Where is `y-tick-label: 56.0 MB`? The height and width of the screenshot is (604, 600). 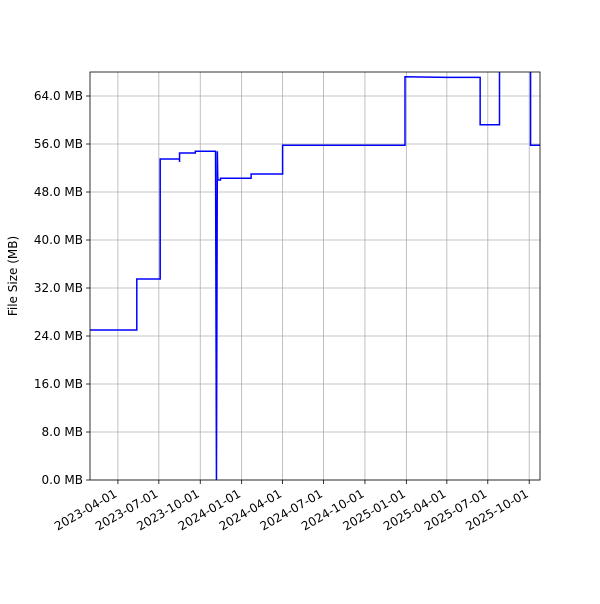
y-tick-label: 56.0 MB is located at coordinates (58, 144).